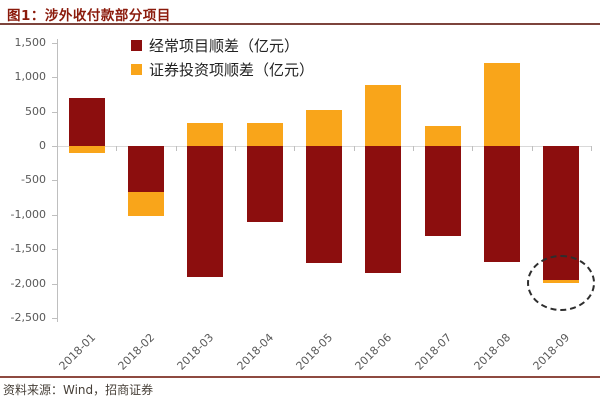  What do you see at coordinates (28, 317) in the screenshot?
I see `y-axis-label: -2,500` at bounding box center [28, 317].